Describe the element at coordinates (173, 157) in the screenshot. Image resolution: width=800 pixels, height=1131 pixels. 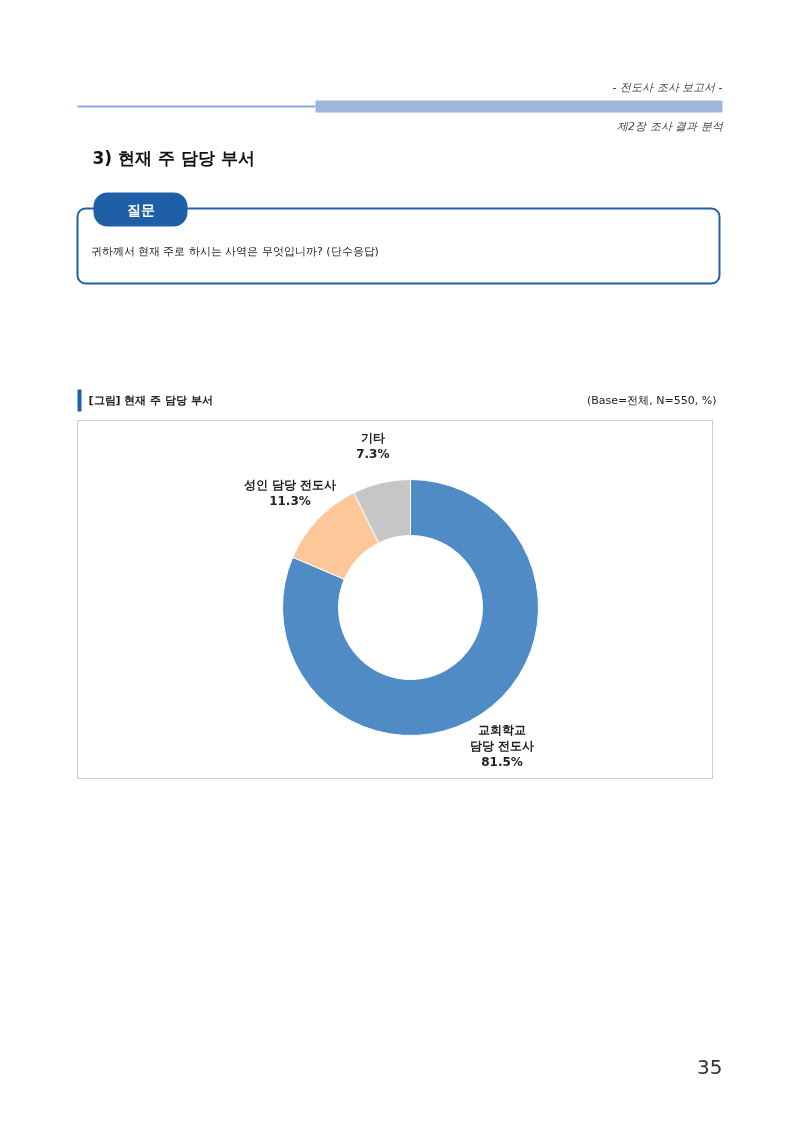
I see `text: 3) 현재 주 담당 부서` at that location.